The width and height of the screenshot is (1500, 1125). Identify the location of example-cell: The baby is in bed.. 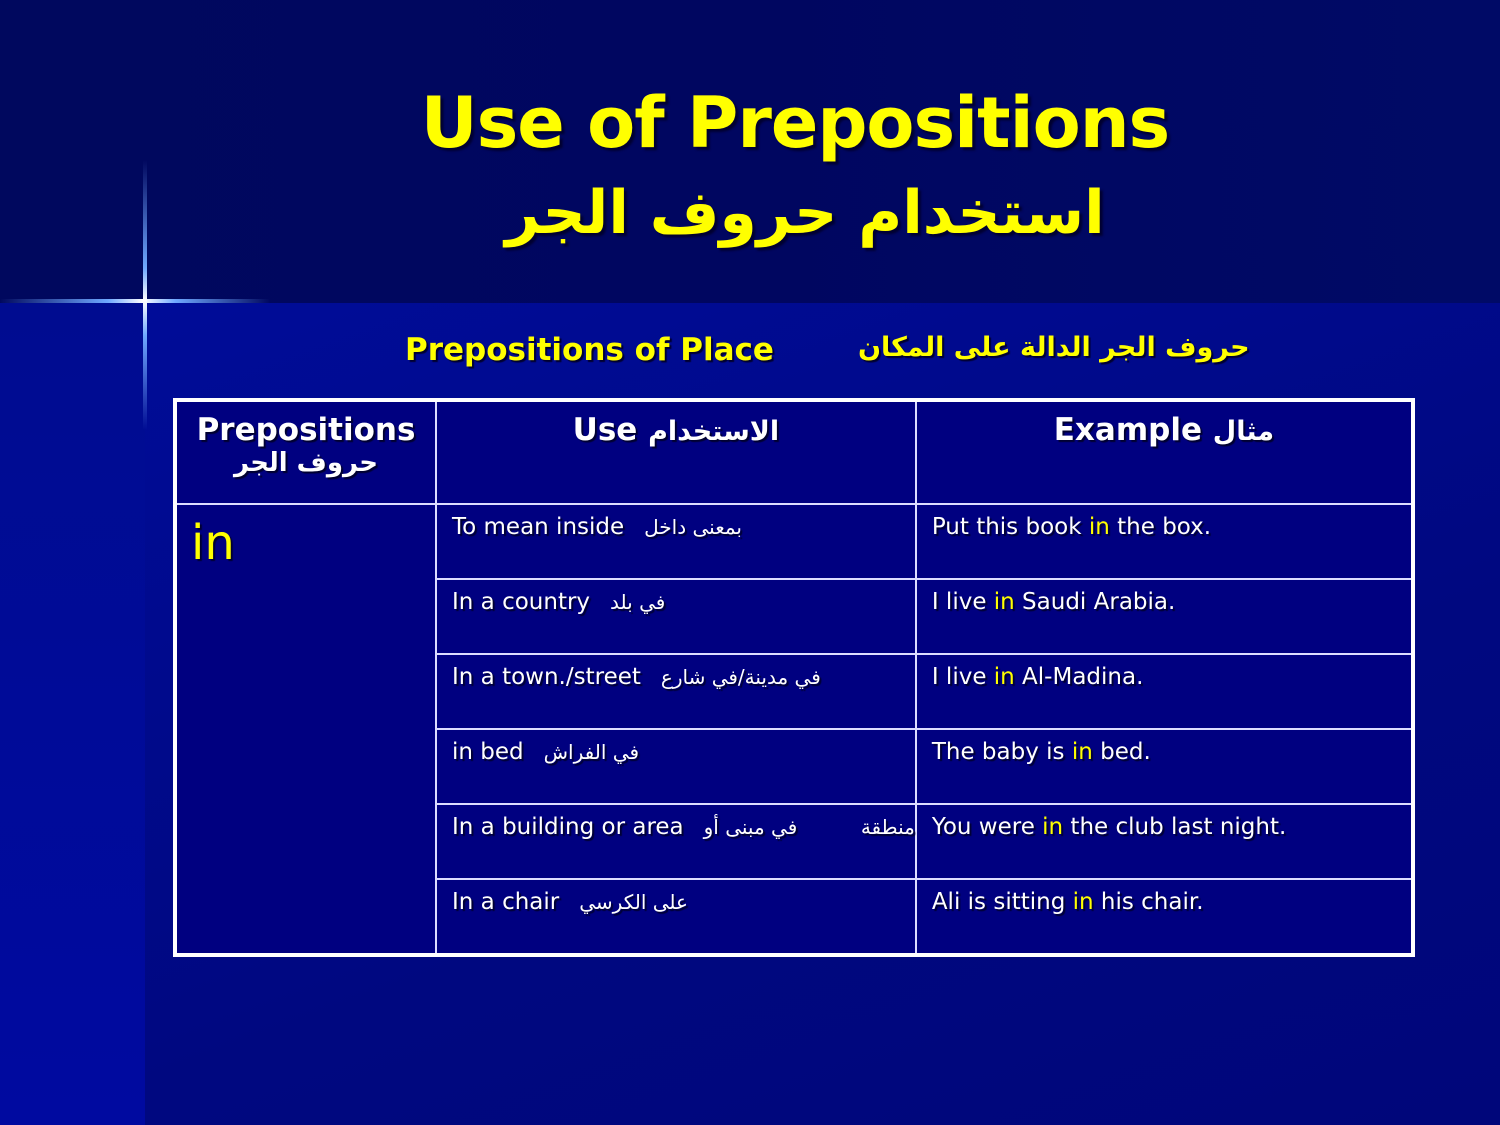
(1164, 766).